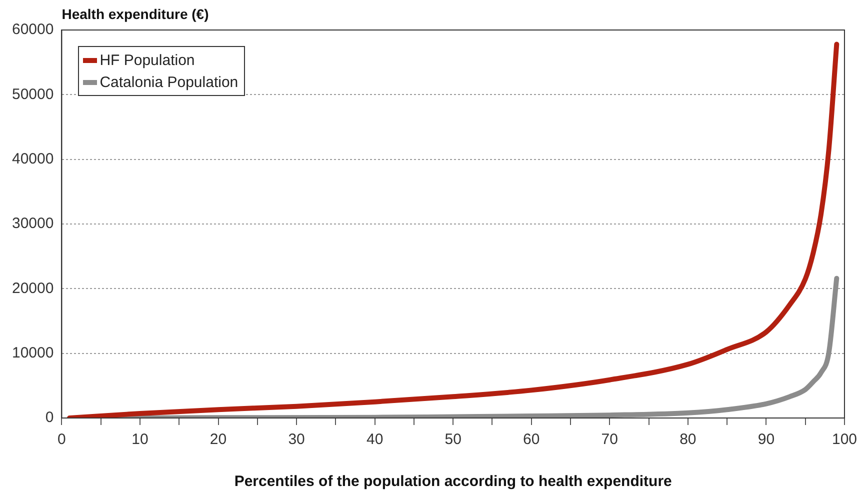  What do you see at coordinates (169, 82) in the screenshot?
I see `legend-label: Catalonia Population` at bounding box center [169, 82].